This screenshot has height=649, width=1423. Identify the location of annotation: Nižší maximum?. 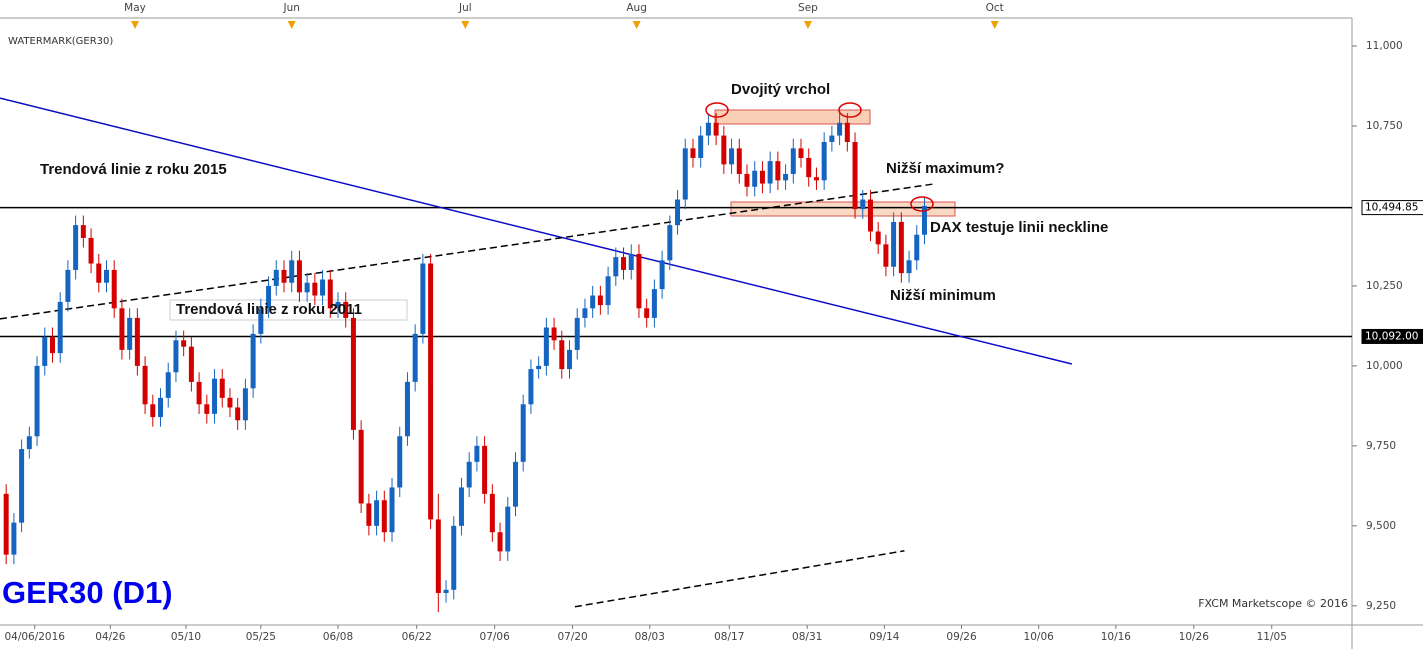
(945, 168).